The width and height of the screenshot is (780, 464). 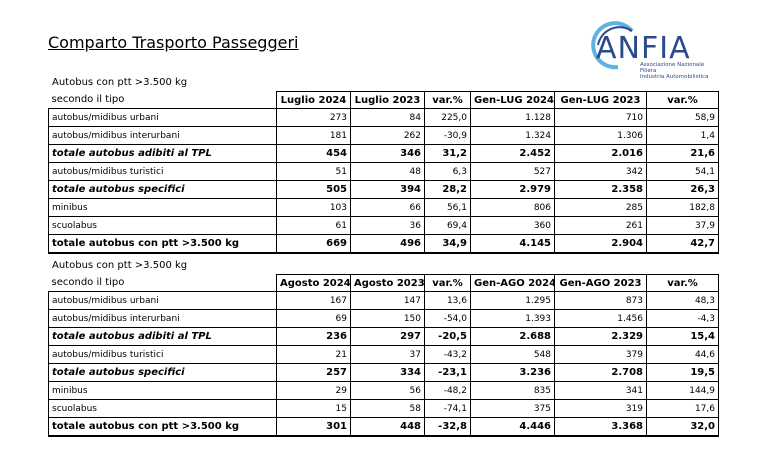 What do you see at coordinates (600, 372) in the screenshot?
I see `table-cell: 2.708` at bounding box center [600, 372].